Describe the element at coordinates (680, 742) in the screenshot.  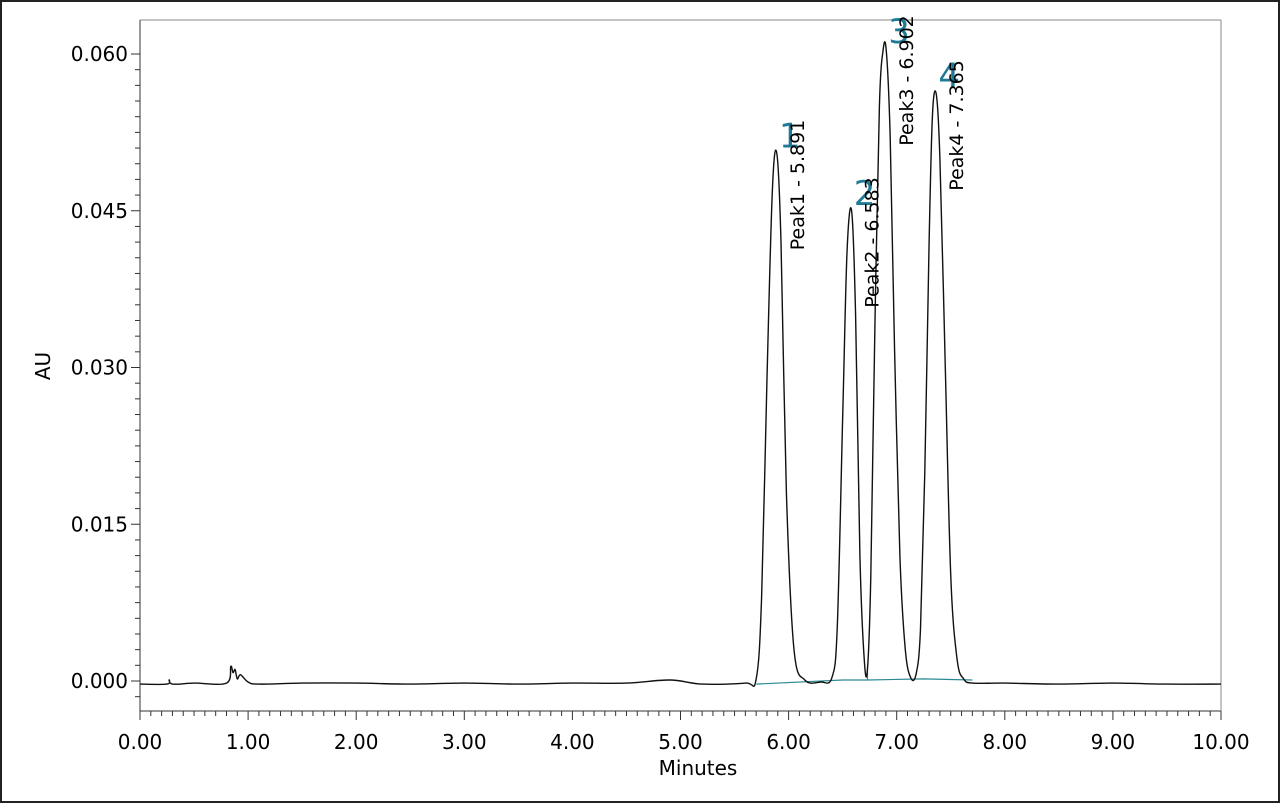
I see `x-tick-label: 5.00` at that location.